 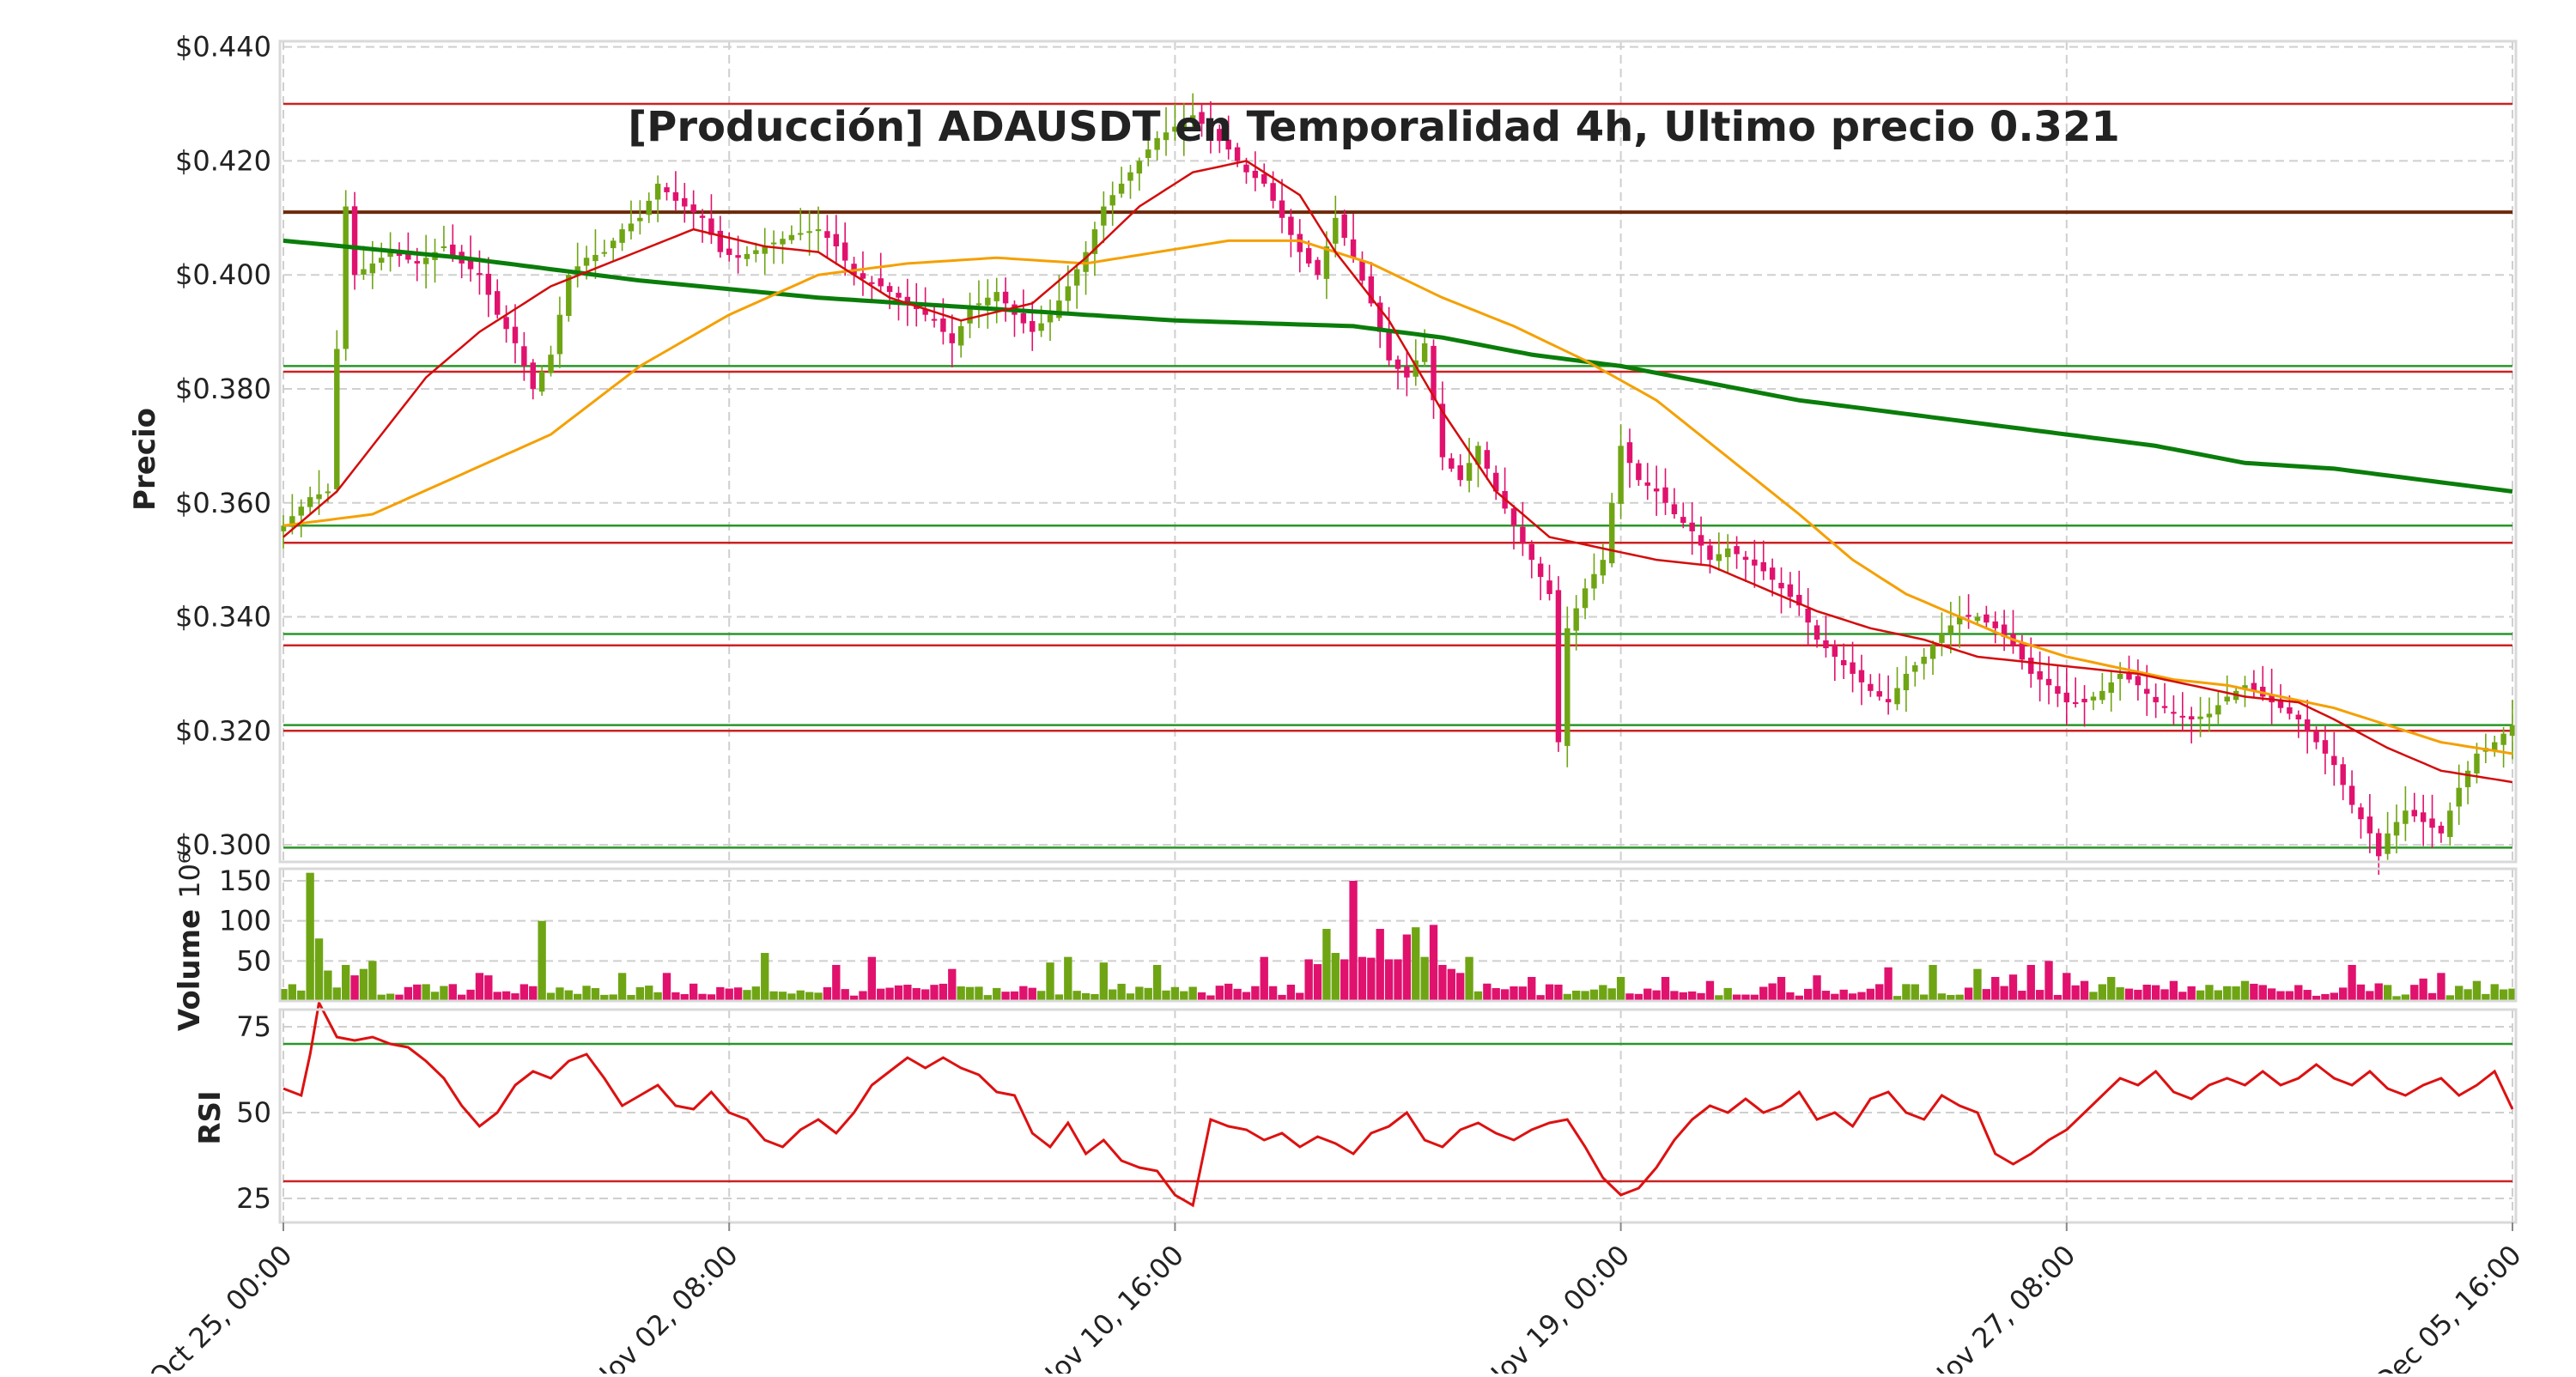 I want to click on volume-axis-label: Volume, so click(x=190, y=970).